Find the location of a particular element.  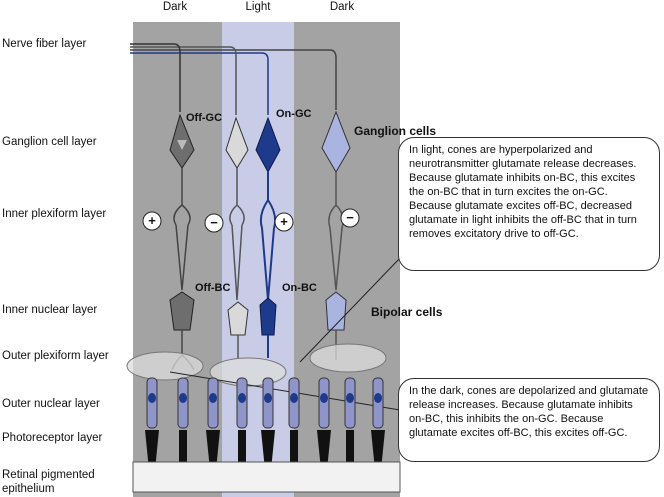

label-on-gc: On-GC is located at coordinates (294, 114).